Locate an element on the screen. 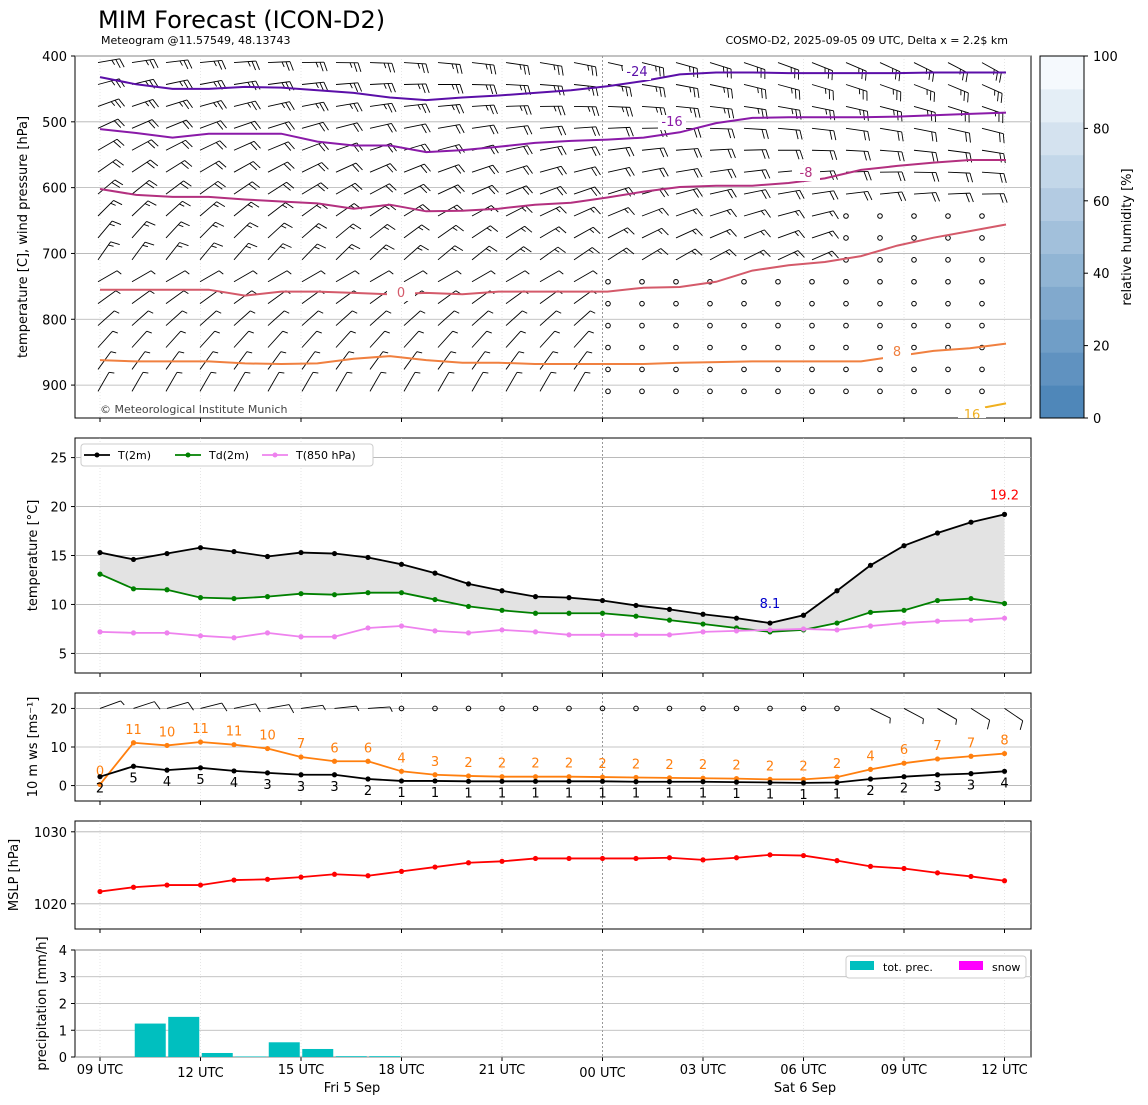 Image resolution: width=1148 pixels, height=1105 pixels. surface-wind-barbs is located at coordinates (561, 715).